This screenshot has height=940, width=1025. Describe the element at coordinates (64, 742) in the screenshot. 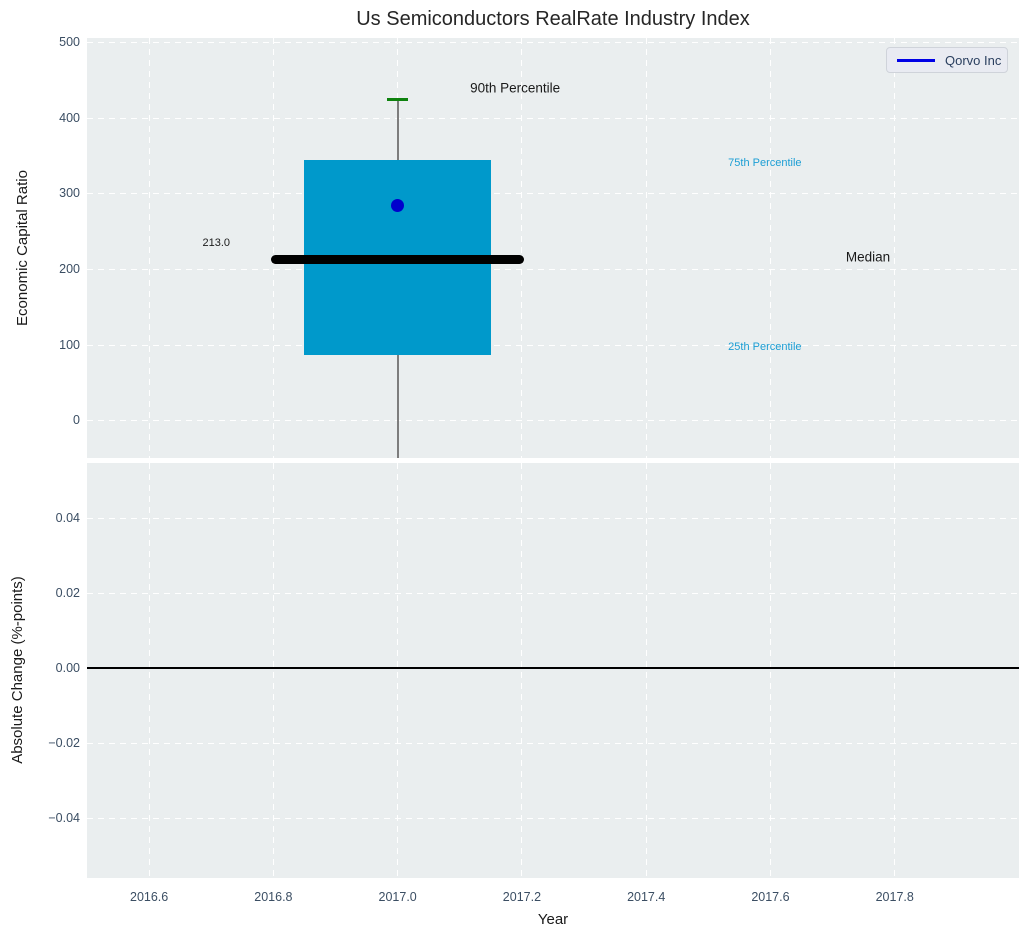

I see `y-tick-label: −0.02` at that location.